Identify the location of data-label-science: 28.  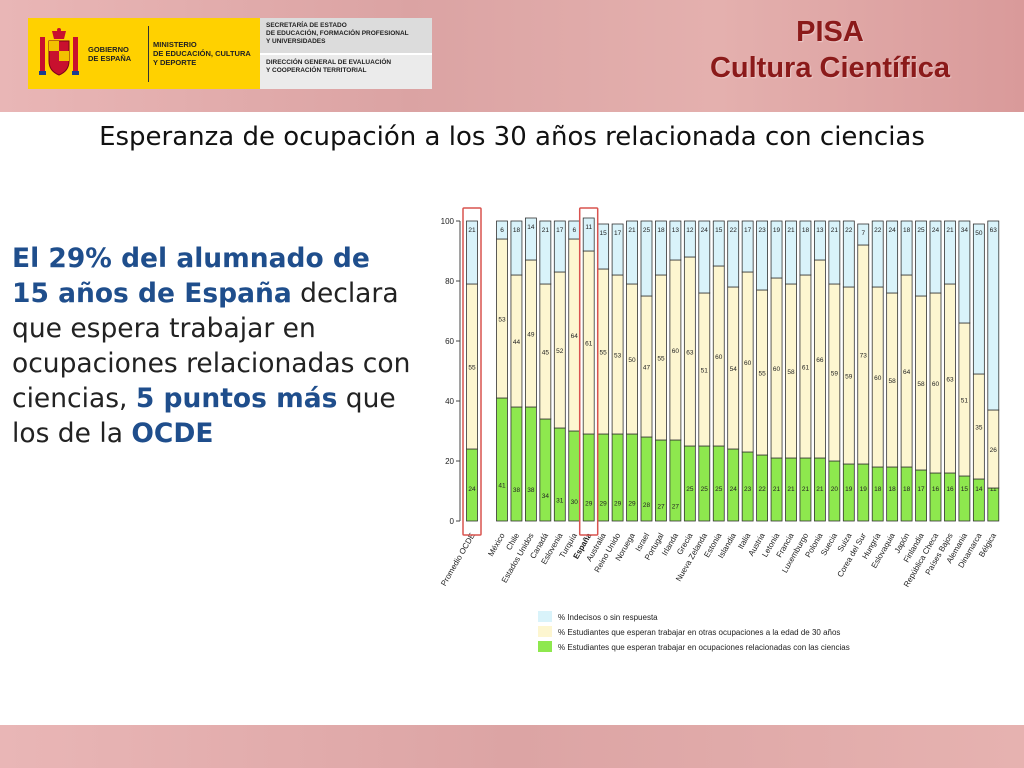
(647, 505).